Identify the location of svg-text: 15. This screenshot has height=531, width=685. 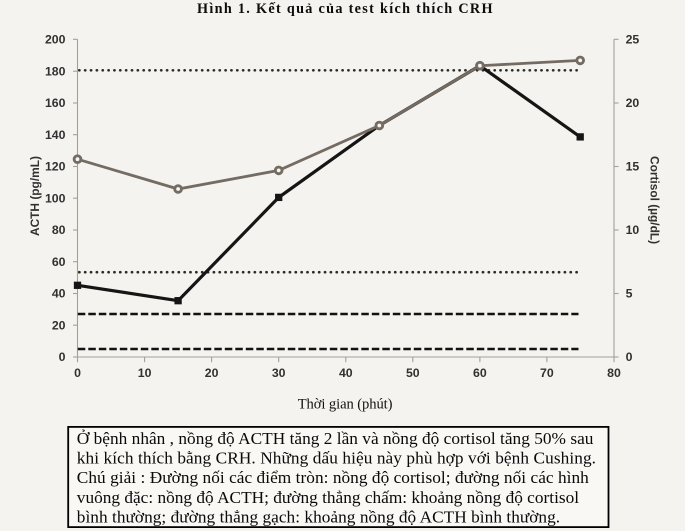
(633, 167).